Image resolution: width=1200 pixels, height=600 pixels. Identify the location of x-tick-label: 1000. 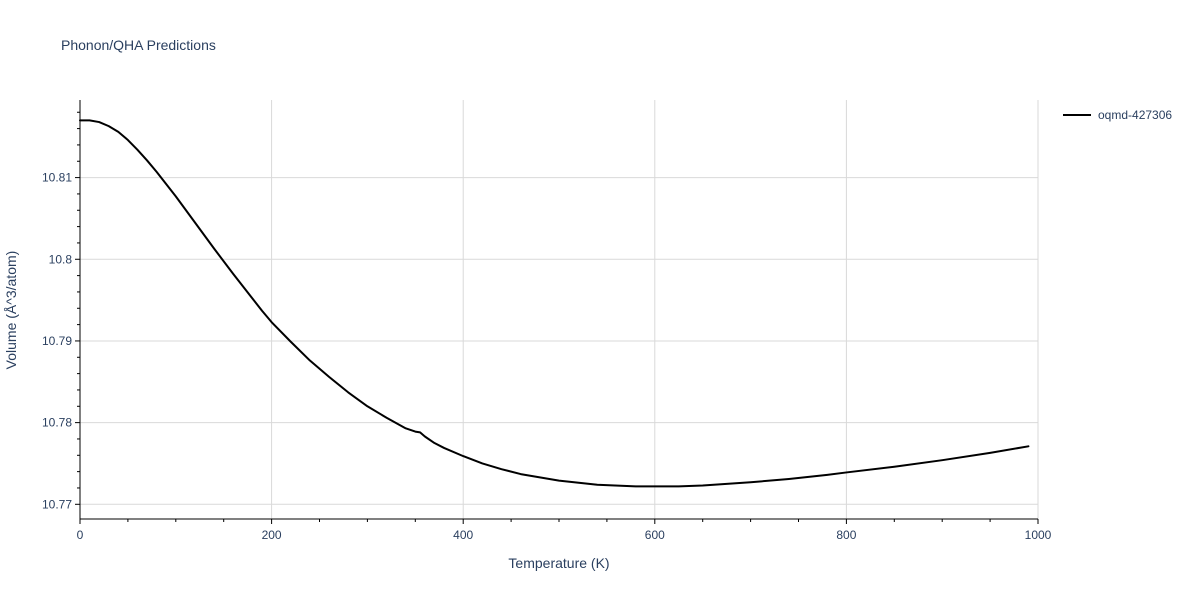
(1038, 535).